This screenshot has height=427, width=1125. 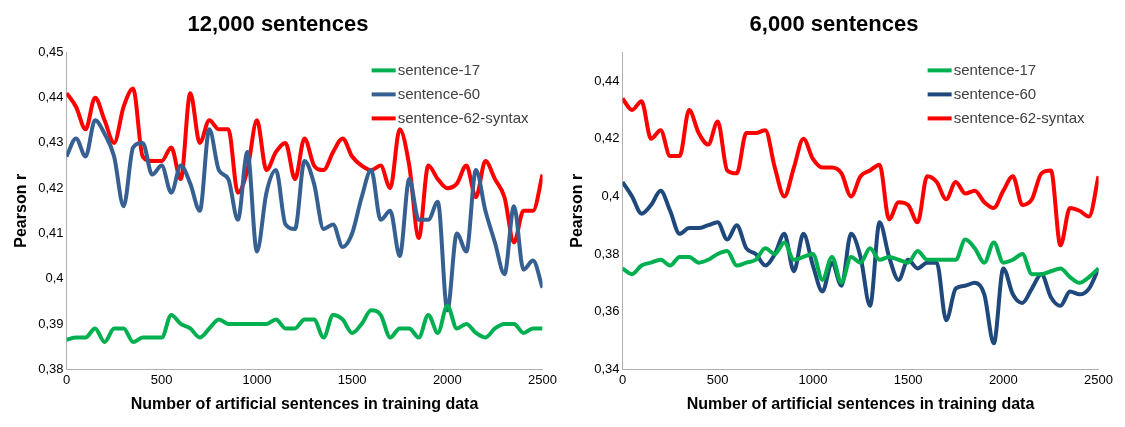 What do you see at coordinates (51, 323) in the screenshot?
I see `y-tick-label: 0,39` at bounding box center [51, 323].